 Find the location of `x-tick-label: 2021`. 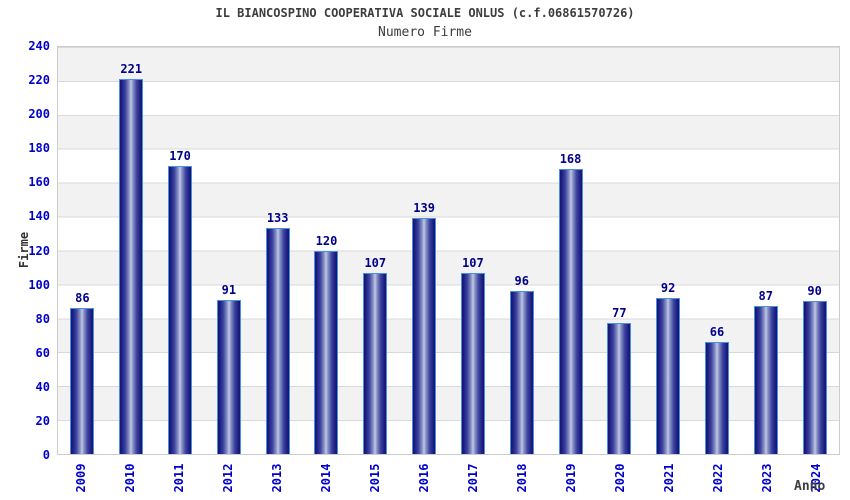

x-tick-label: 2021 is located at coordinates (668, 478).